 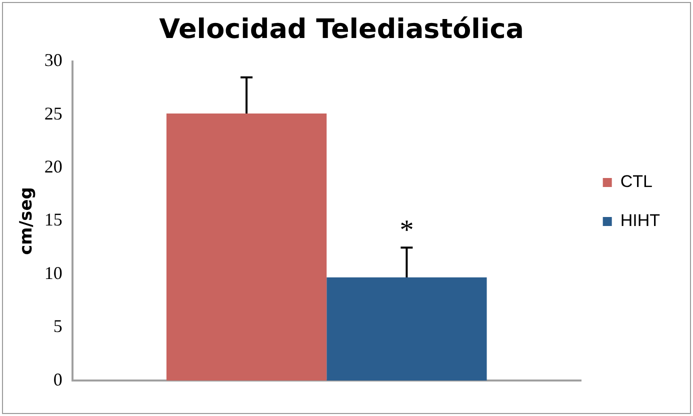 What do you see at coordinates (53, 113) in the screenshot?
I see `y-tick-label: 25` at bounding box center [53, 113].